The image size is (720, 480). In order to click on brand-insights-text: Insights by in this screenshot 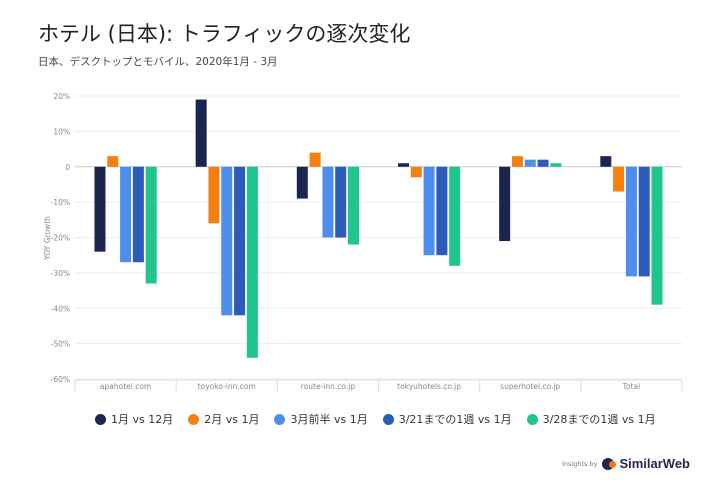, I will do `click(579, 463)`.